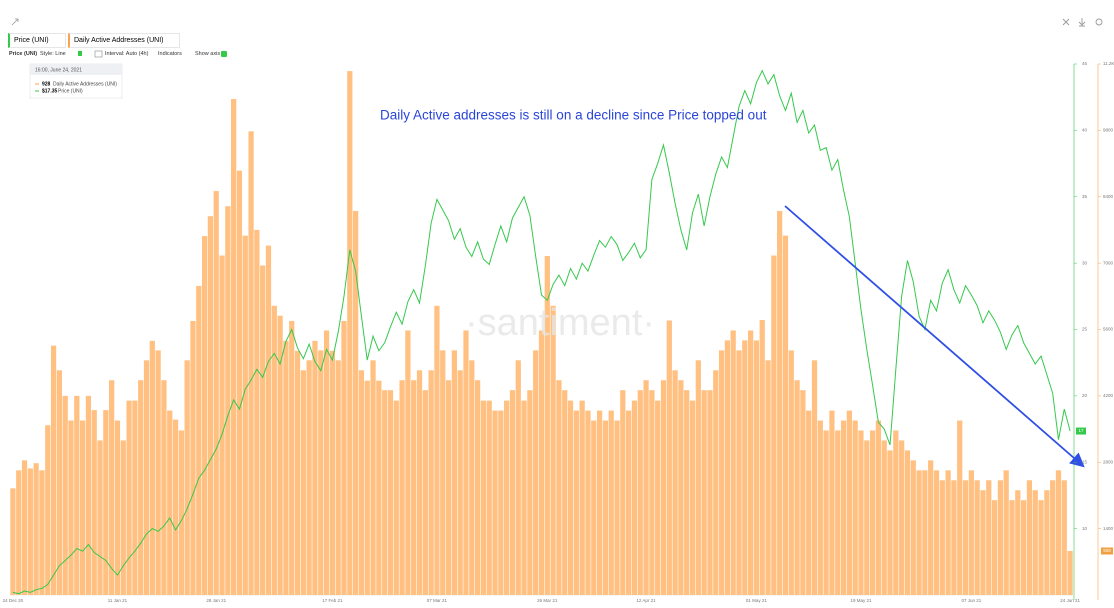  What do you see at coordinates (170, 54) in the screenshot?
I see `indicators-button: Indicators` at bounding box center [170, 54].